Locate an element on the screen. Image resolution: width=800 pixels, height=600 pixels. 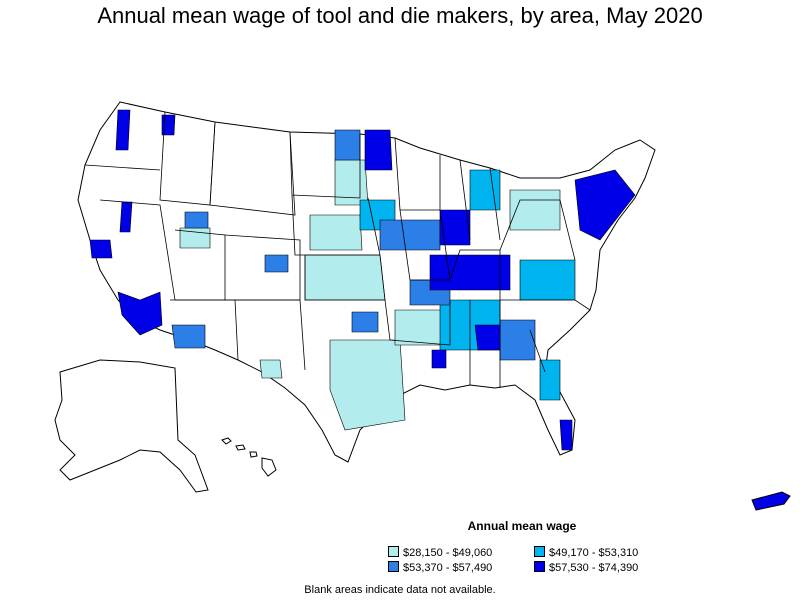
legend-item-2: $49,170 - $53,310 is located at coordinates (586, 553).